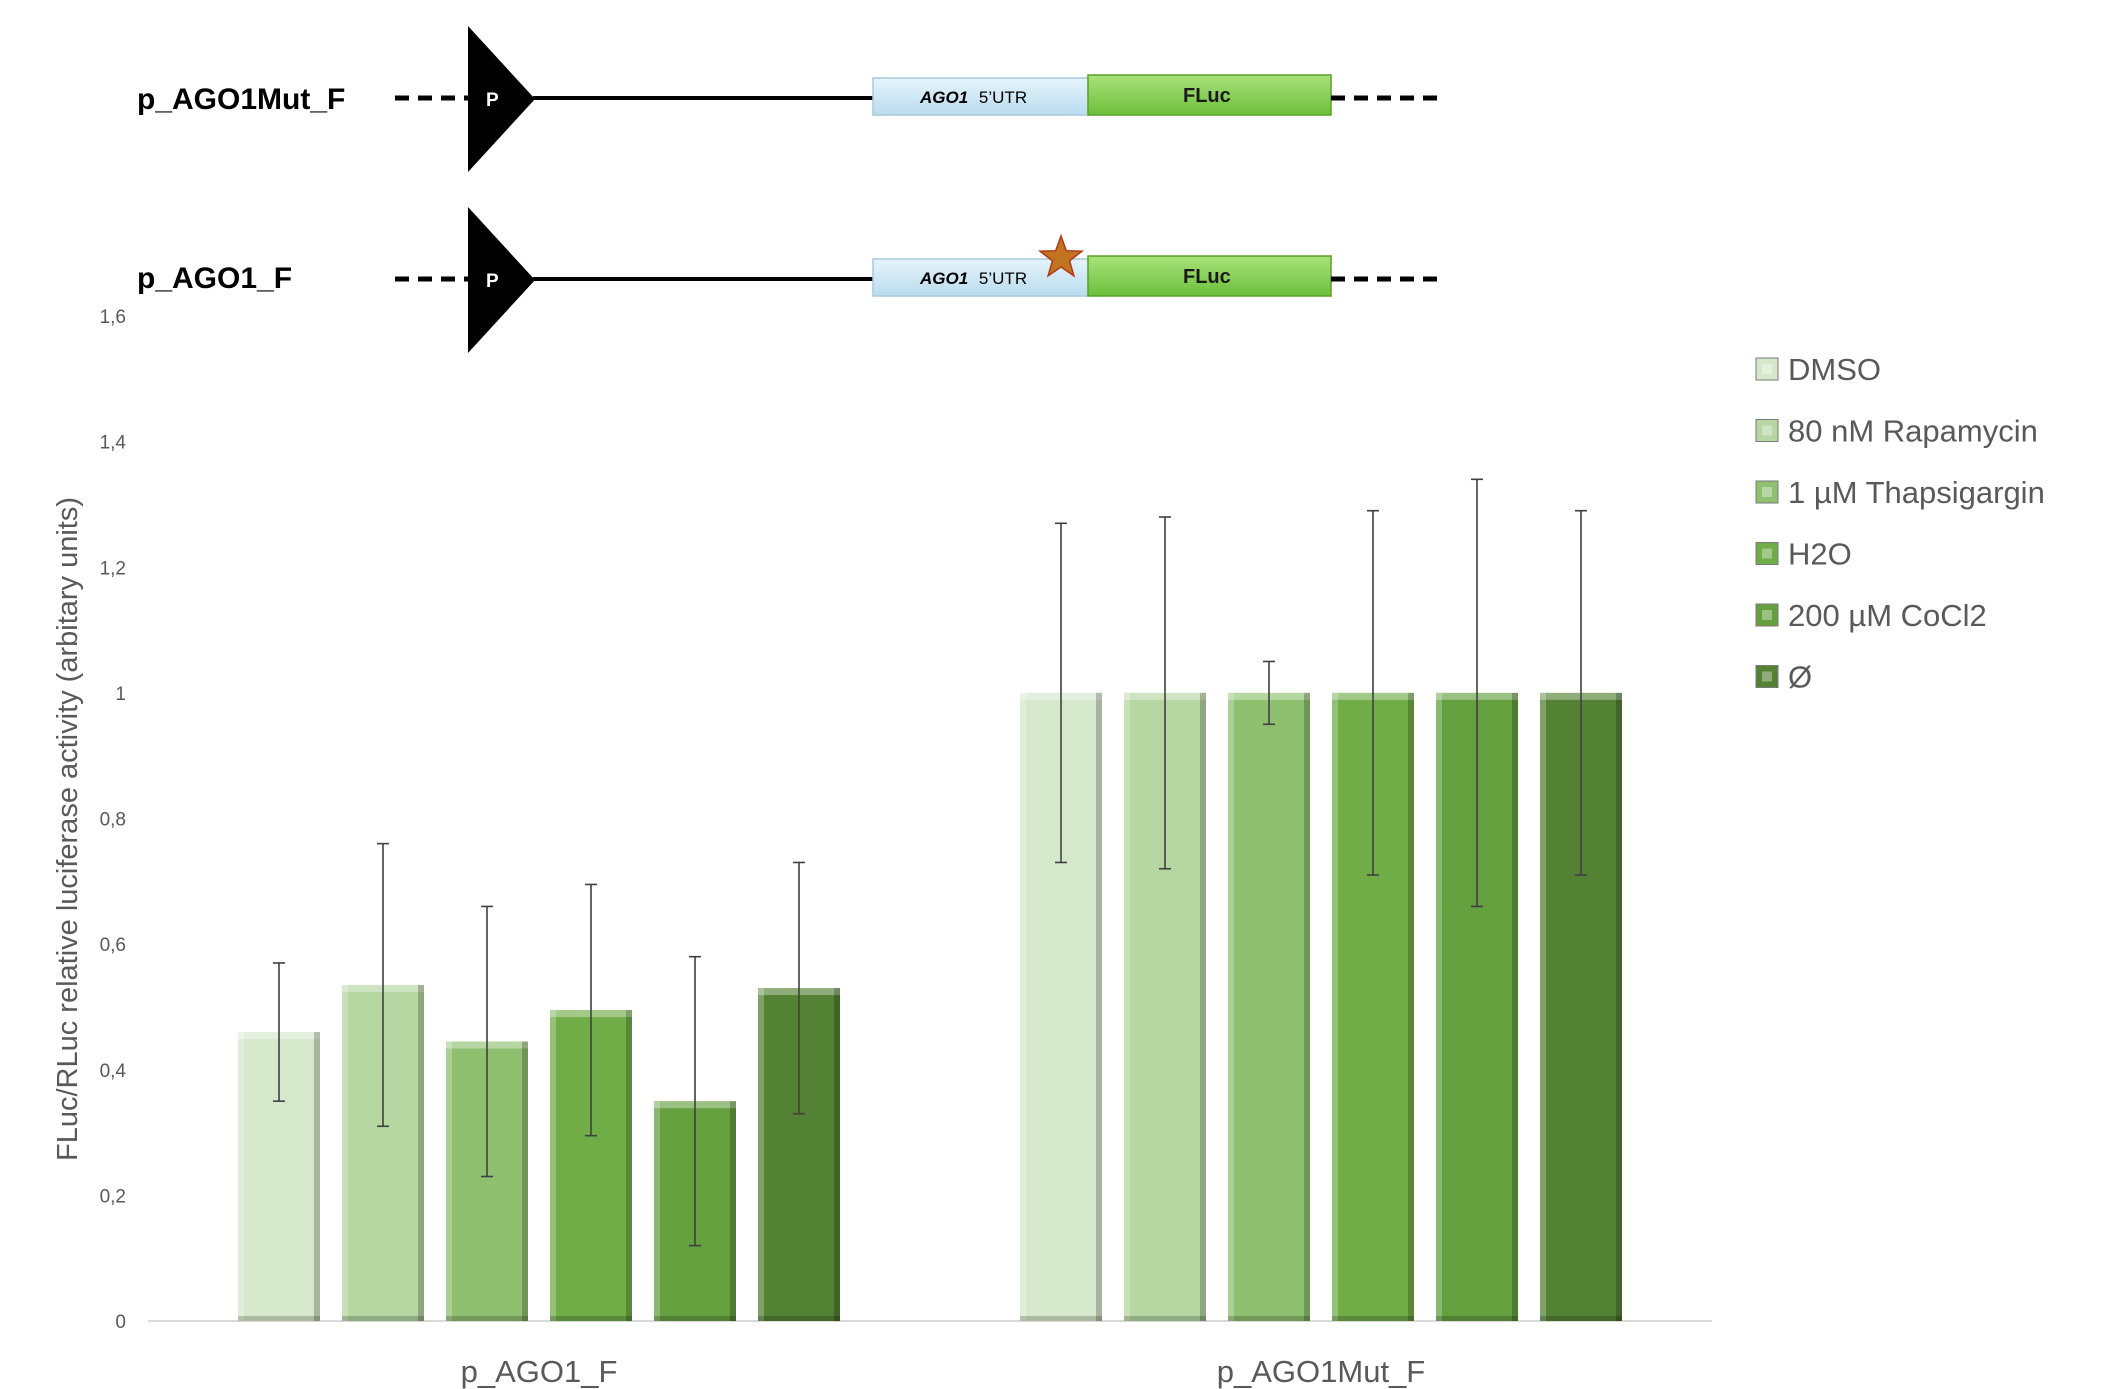 The width and height of the screenshot is (2110, 1389). What do you see at coordinates (214, 278) in the screenshot?
I see `construct-name: p_AGO1_F` at bounding box center [214, 278].